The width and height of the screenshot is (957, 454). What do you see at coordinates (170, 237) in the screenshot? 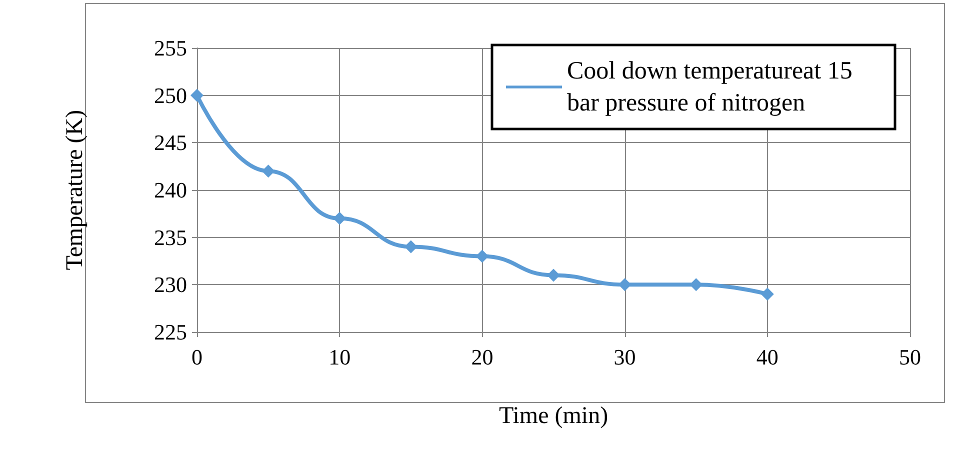
I see `y-tick-label: 235` at bounding box center [170, 237].